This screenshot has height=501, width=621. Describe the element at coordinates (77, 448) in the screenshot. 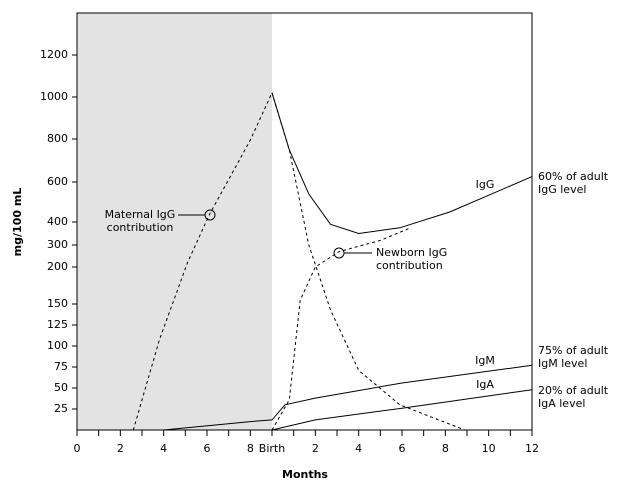

I see `x-tick-label: 0` at that location.